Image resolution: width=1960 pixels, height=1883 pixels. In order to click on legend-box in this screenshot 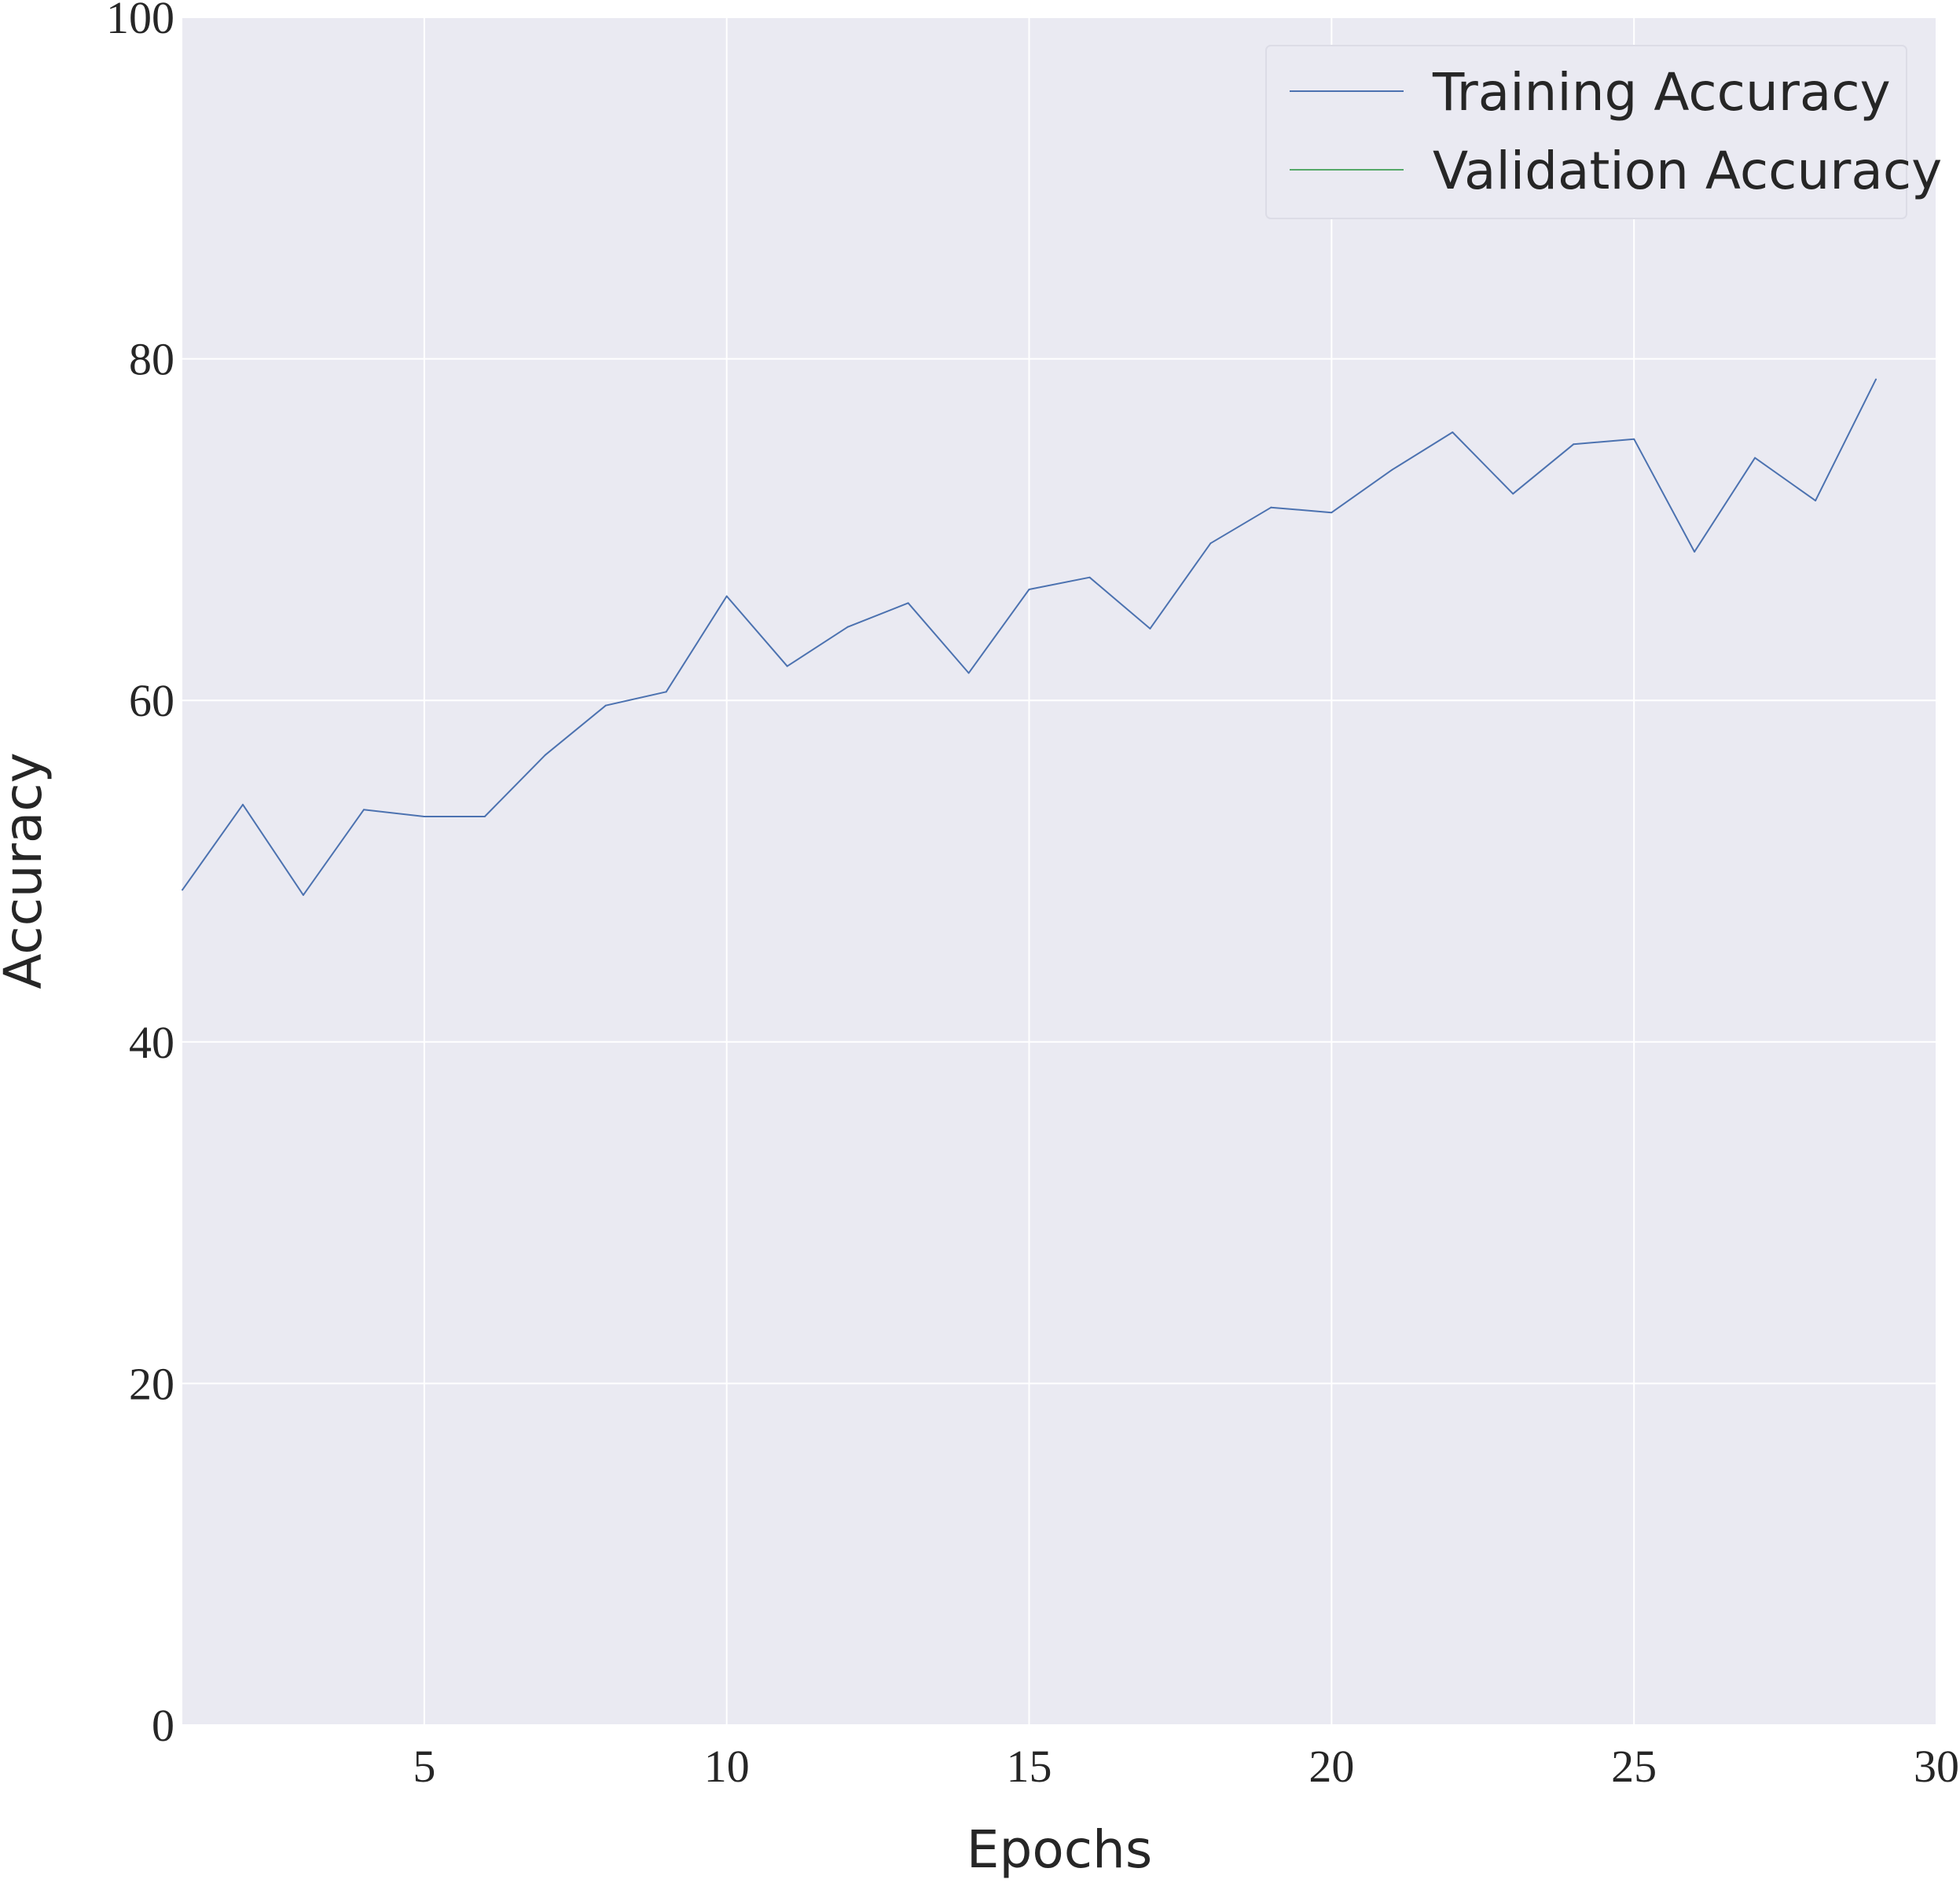, I will do `click(1586, 132)`.